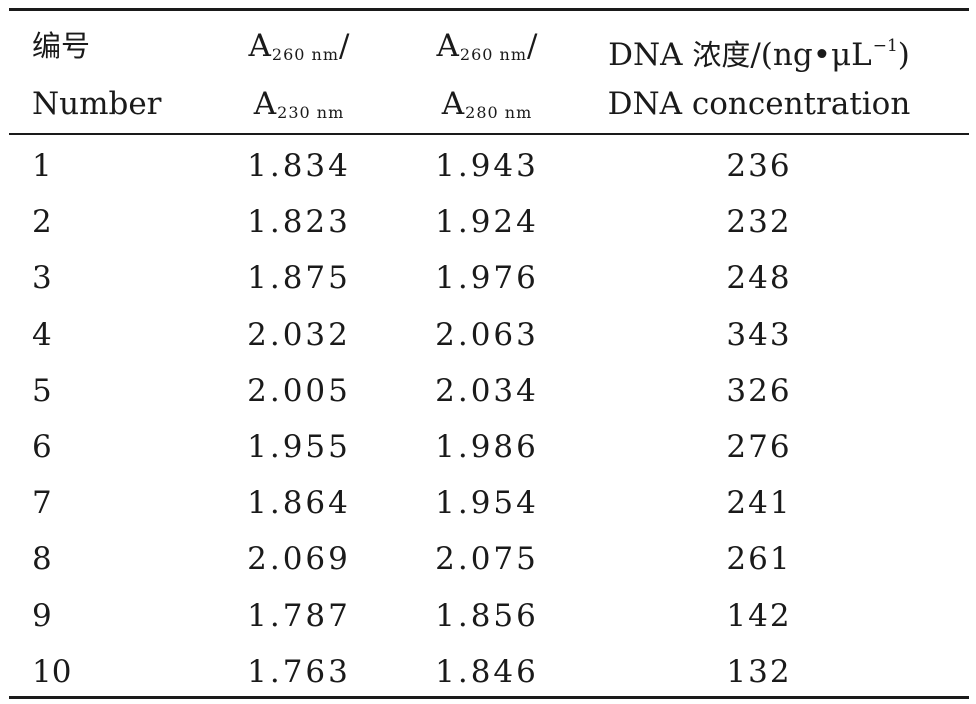 This screenshot has width=976, height=704. I want to click on cell-number: 1, so click(42, 166).